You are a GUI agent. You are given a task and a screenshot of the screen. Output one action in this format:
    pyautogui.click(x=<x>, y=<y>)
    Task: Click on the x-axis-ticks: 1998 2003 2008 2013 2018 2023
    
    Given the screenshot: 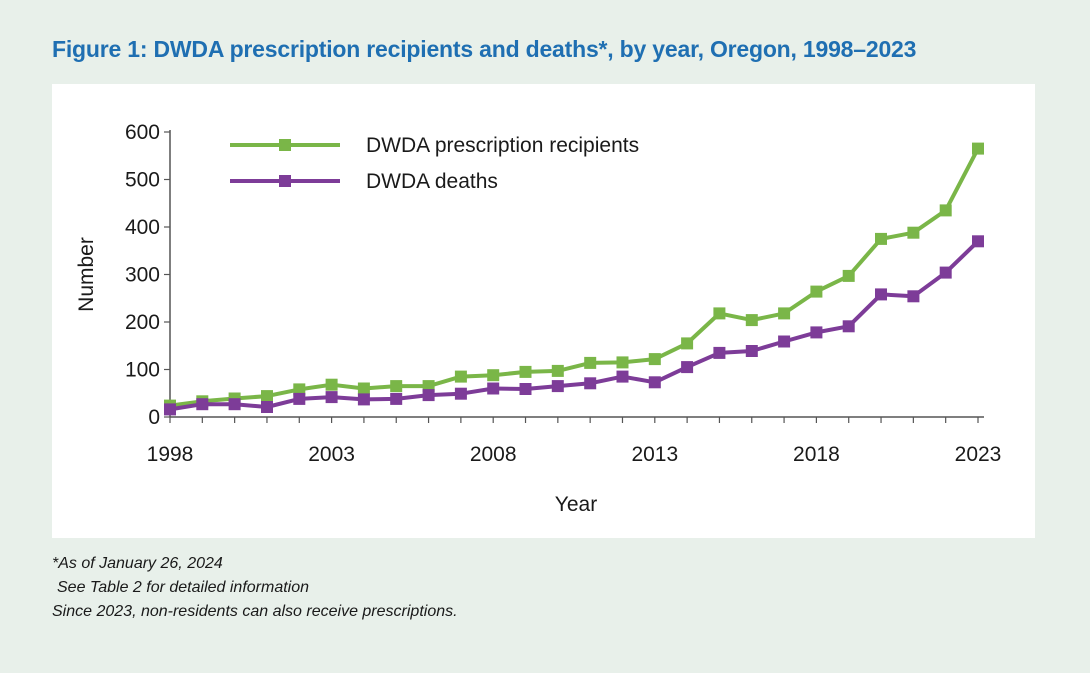 What is the action you would take?
    pyautogui.click(x=574, y=441)
    